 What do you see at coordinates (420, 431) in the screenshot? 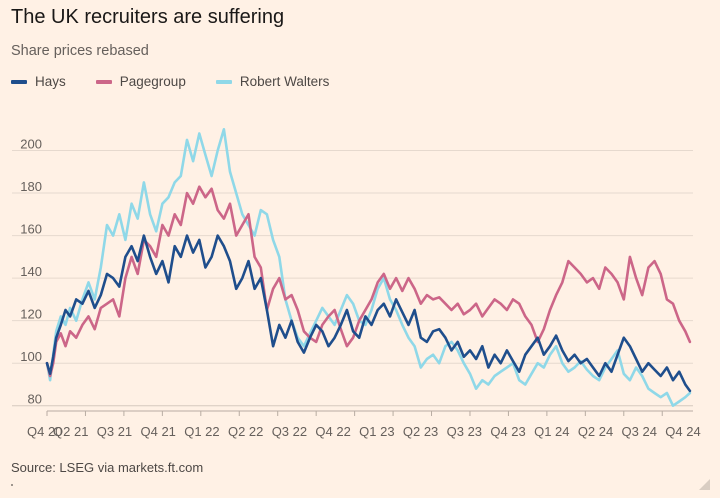
I see `x-tick-label: Q2 23` at bounding box center [420, 431].